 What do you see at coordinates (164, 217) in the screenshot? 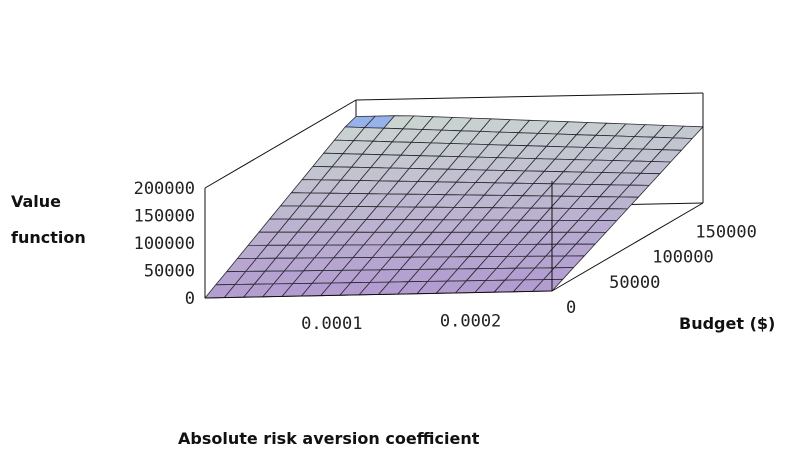
I see `z-tick-label: 150000` at bounding box center [164, 217].